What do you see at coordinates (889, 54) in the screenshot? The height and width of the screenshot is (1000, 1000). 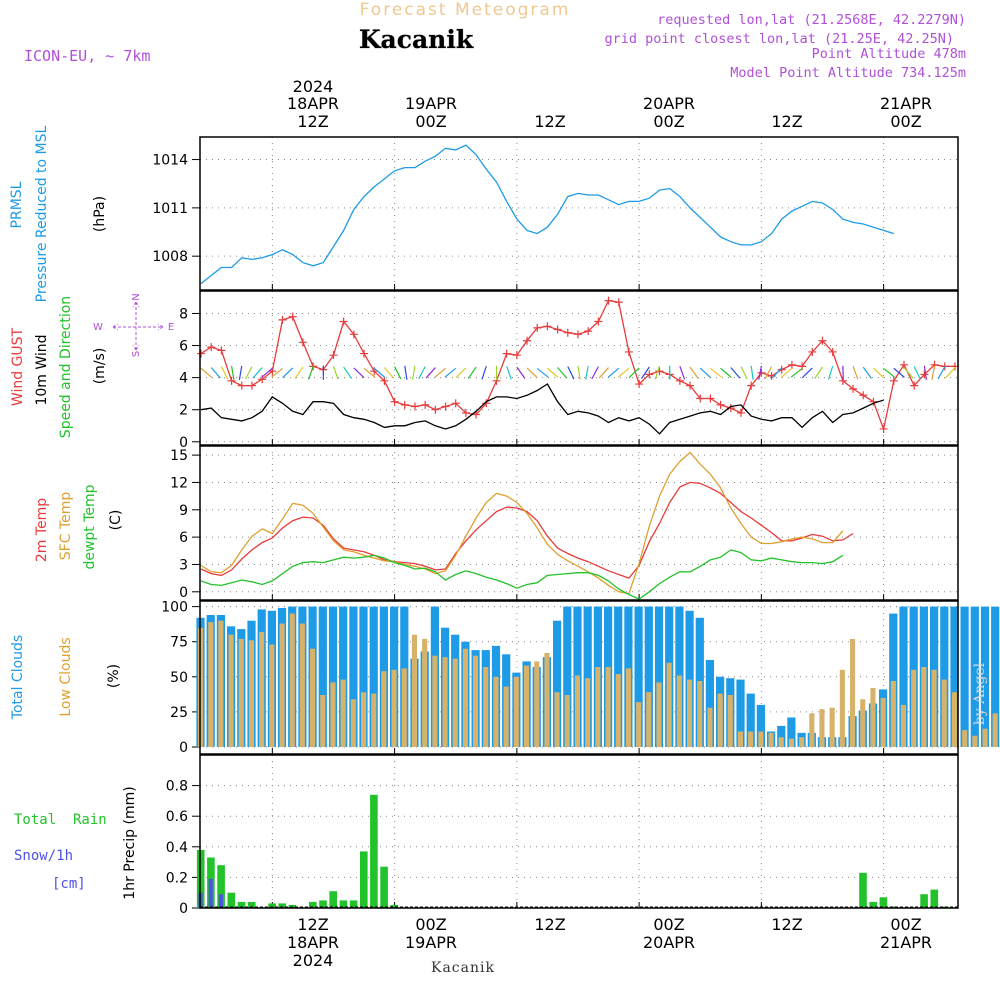 I see `header-point-altitude: Point Altitude 478m` at bounding box center [889, 54].